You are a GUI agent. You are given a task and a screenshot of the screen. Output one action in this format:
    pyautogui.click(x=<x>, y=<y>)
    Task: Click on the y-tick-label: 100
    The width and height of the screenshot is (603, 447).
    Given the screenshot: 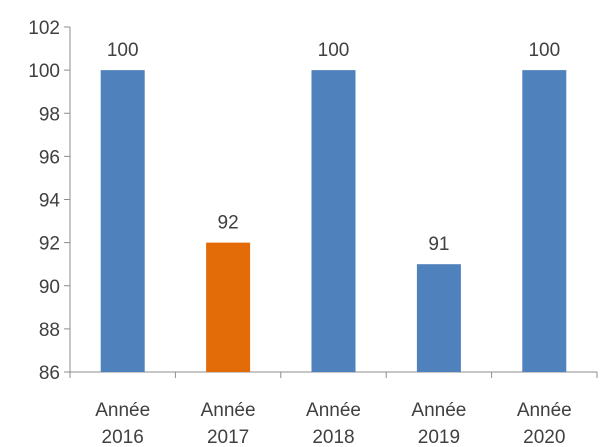 What is the action you would take?
    pyautogui.click(x=44, y=71)
    